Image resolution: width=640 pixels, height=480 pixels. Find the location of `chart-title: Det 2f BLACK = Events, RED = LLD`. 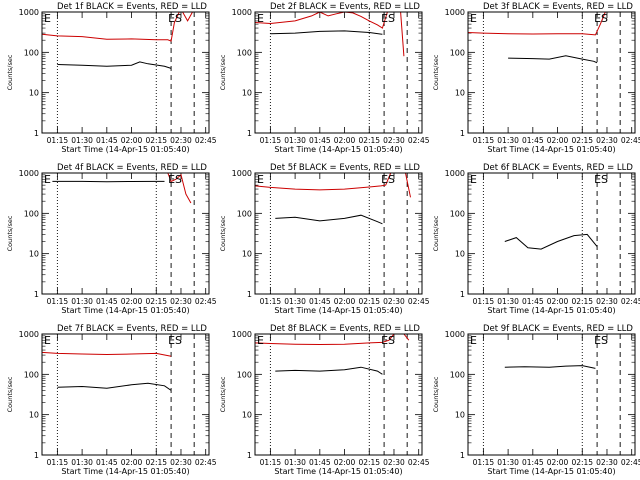

chart-title: Det 2f BLACK = Events, RED = LLD is located at coordinates (345, 7).